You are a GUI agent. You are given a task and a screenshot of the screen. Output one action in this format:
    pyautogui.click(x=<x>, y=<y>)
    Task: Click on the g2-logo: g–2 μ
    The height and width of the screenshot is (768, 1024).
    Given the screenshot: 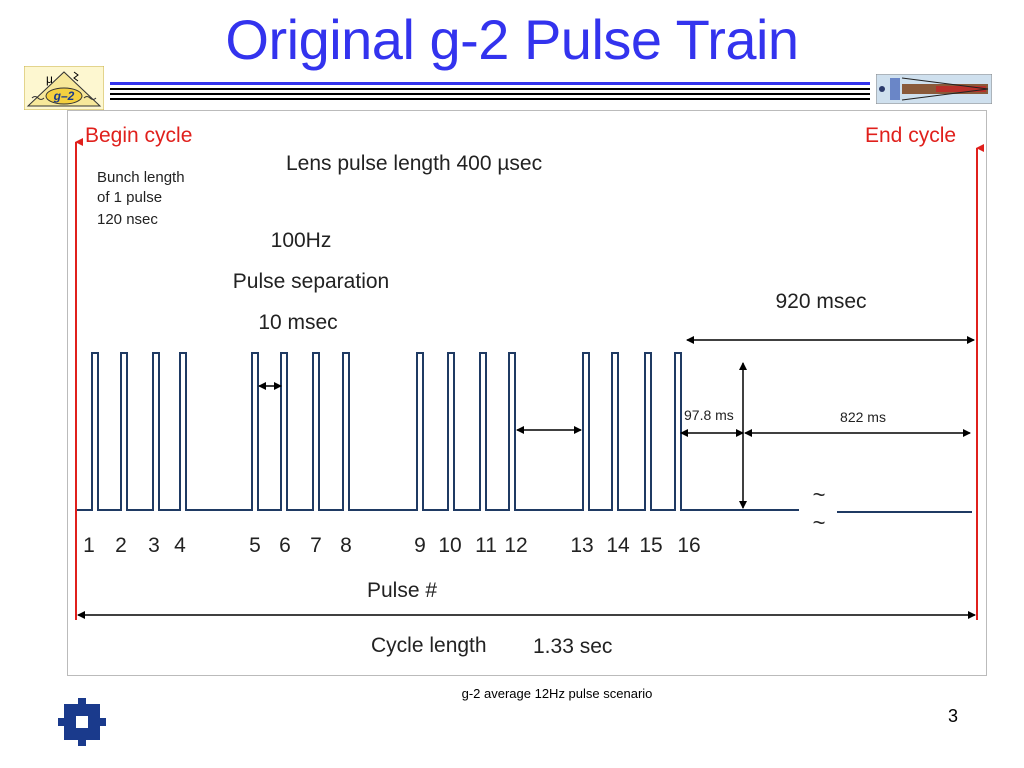 What is the action you would take?
    pyautogui.click(x=64, y=88)
    